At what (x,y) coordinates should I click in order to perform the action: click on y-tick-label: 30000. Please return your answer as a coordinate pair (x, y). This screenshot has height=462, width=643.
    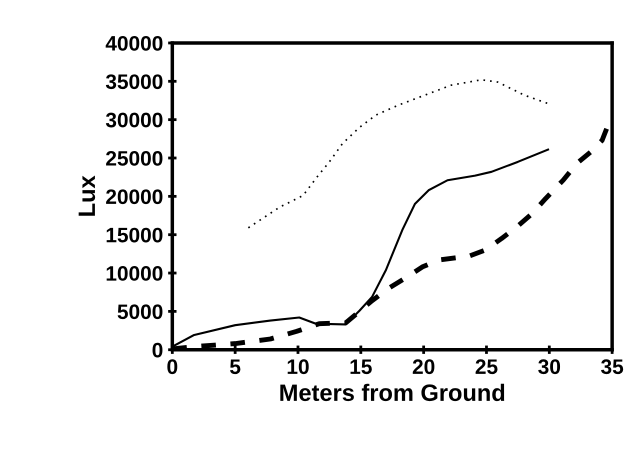
    Looking at the image, I should click on (134, 120).